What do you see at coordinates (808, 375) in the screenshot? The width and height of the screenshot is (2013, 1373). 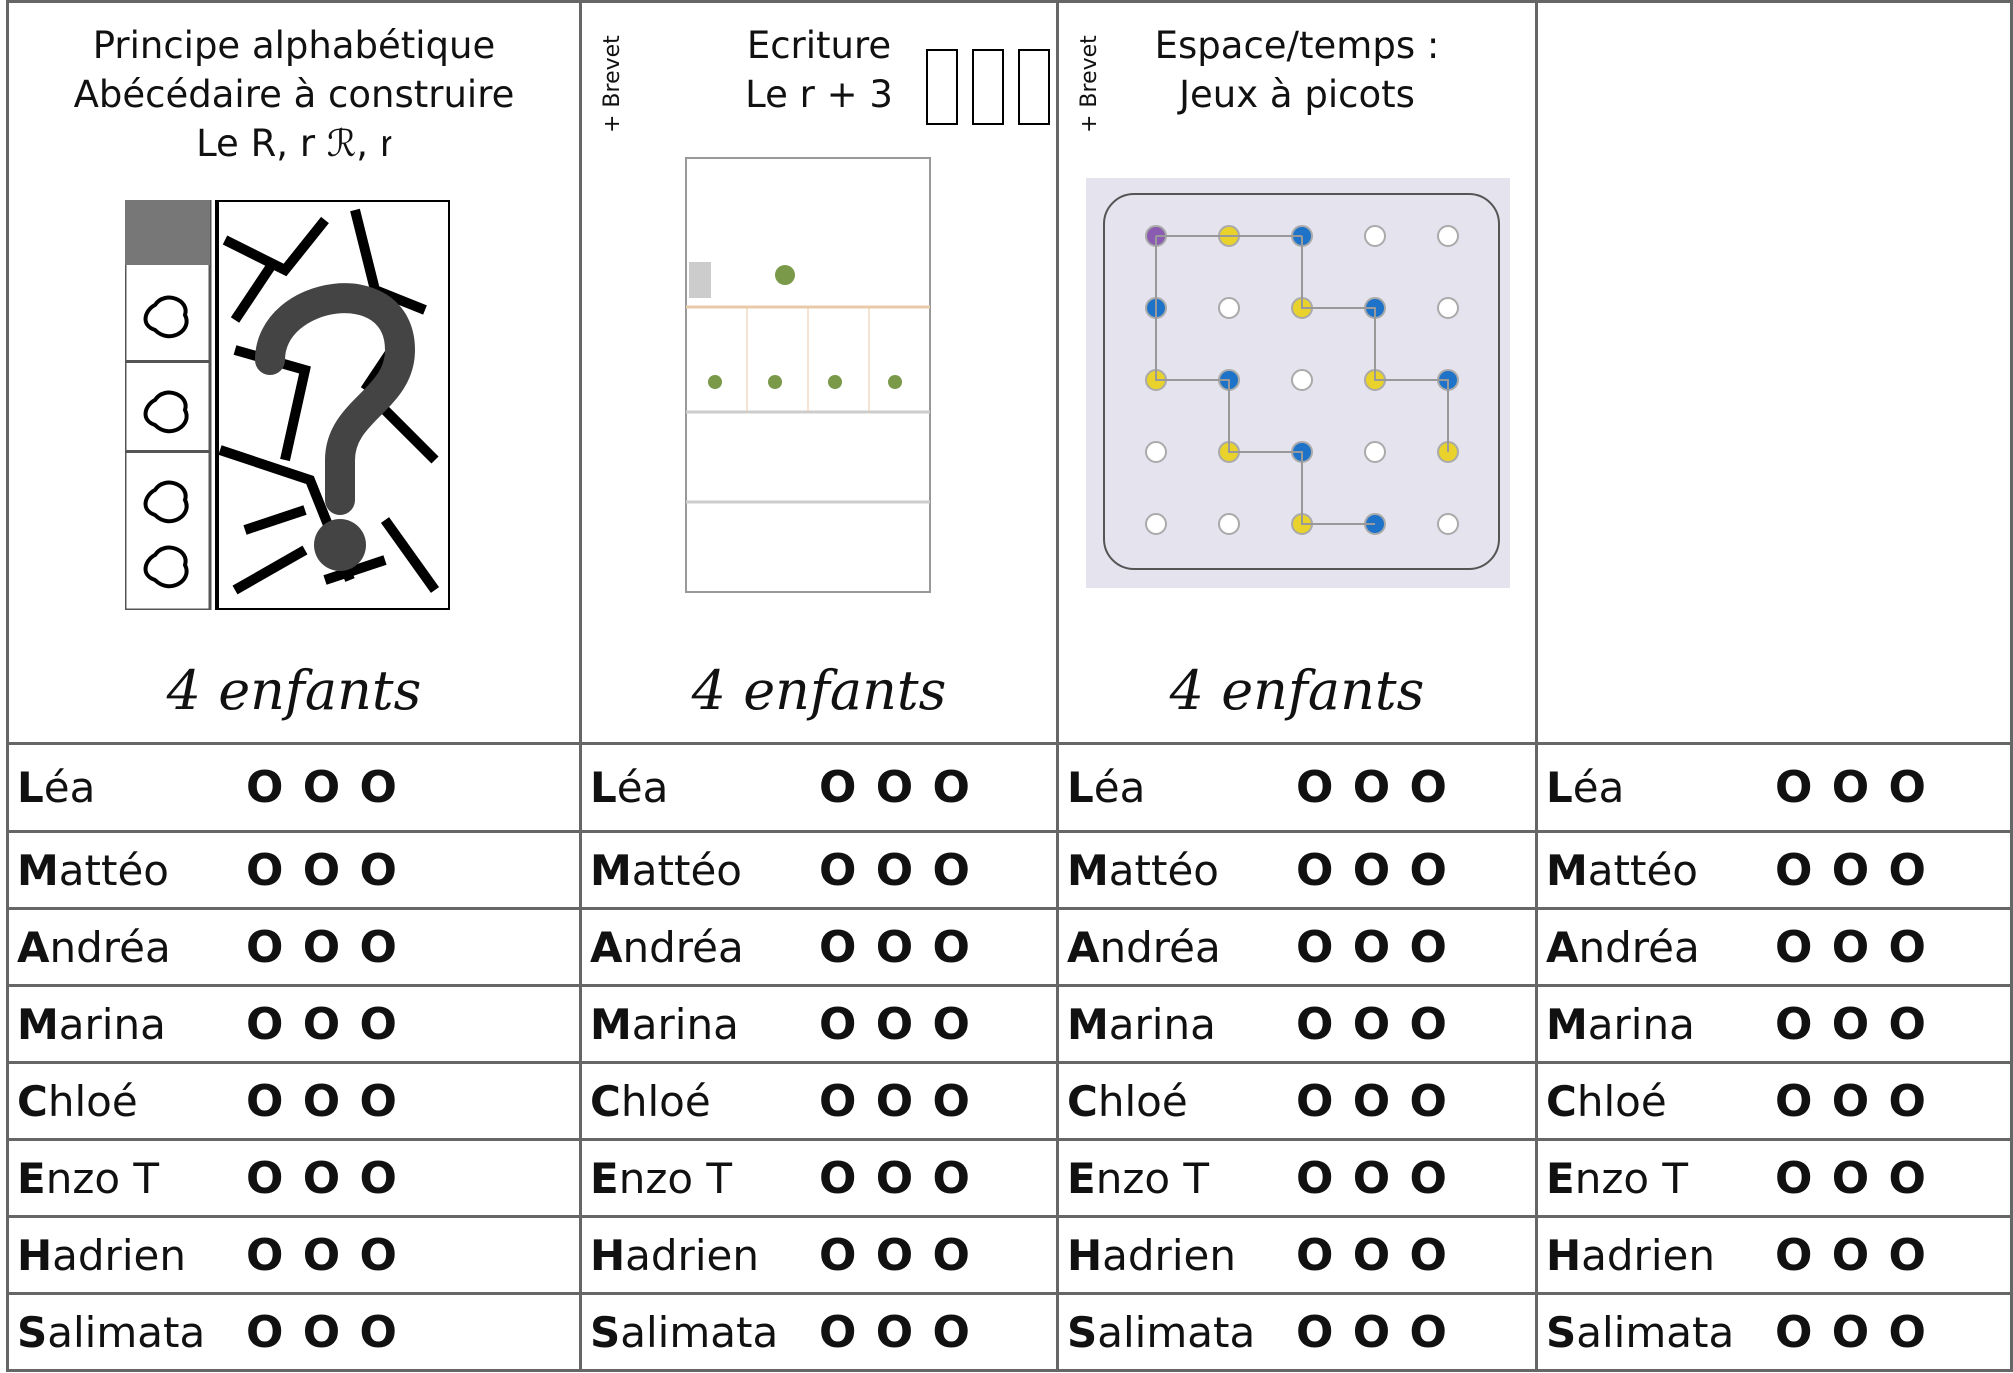 I see `ecriture-image` at bounding box center [808, 375].